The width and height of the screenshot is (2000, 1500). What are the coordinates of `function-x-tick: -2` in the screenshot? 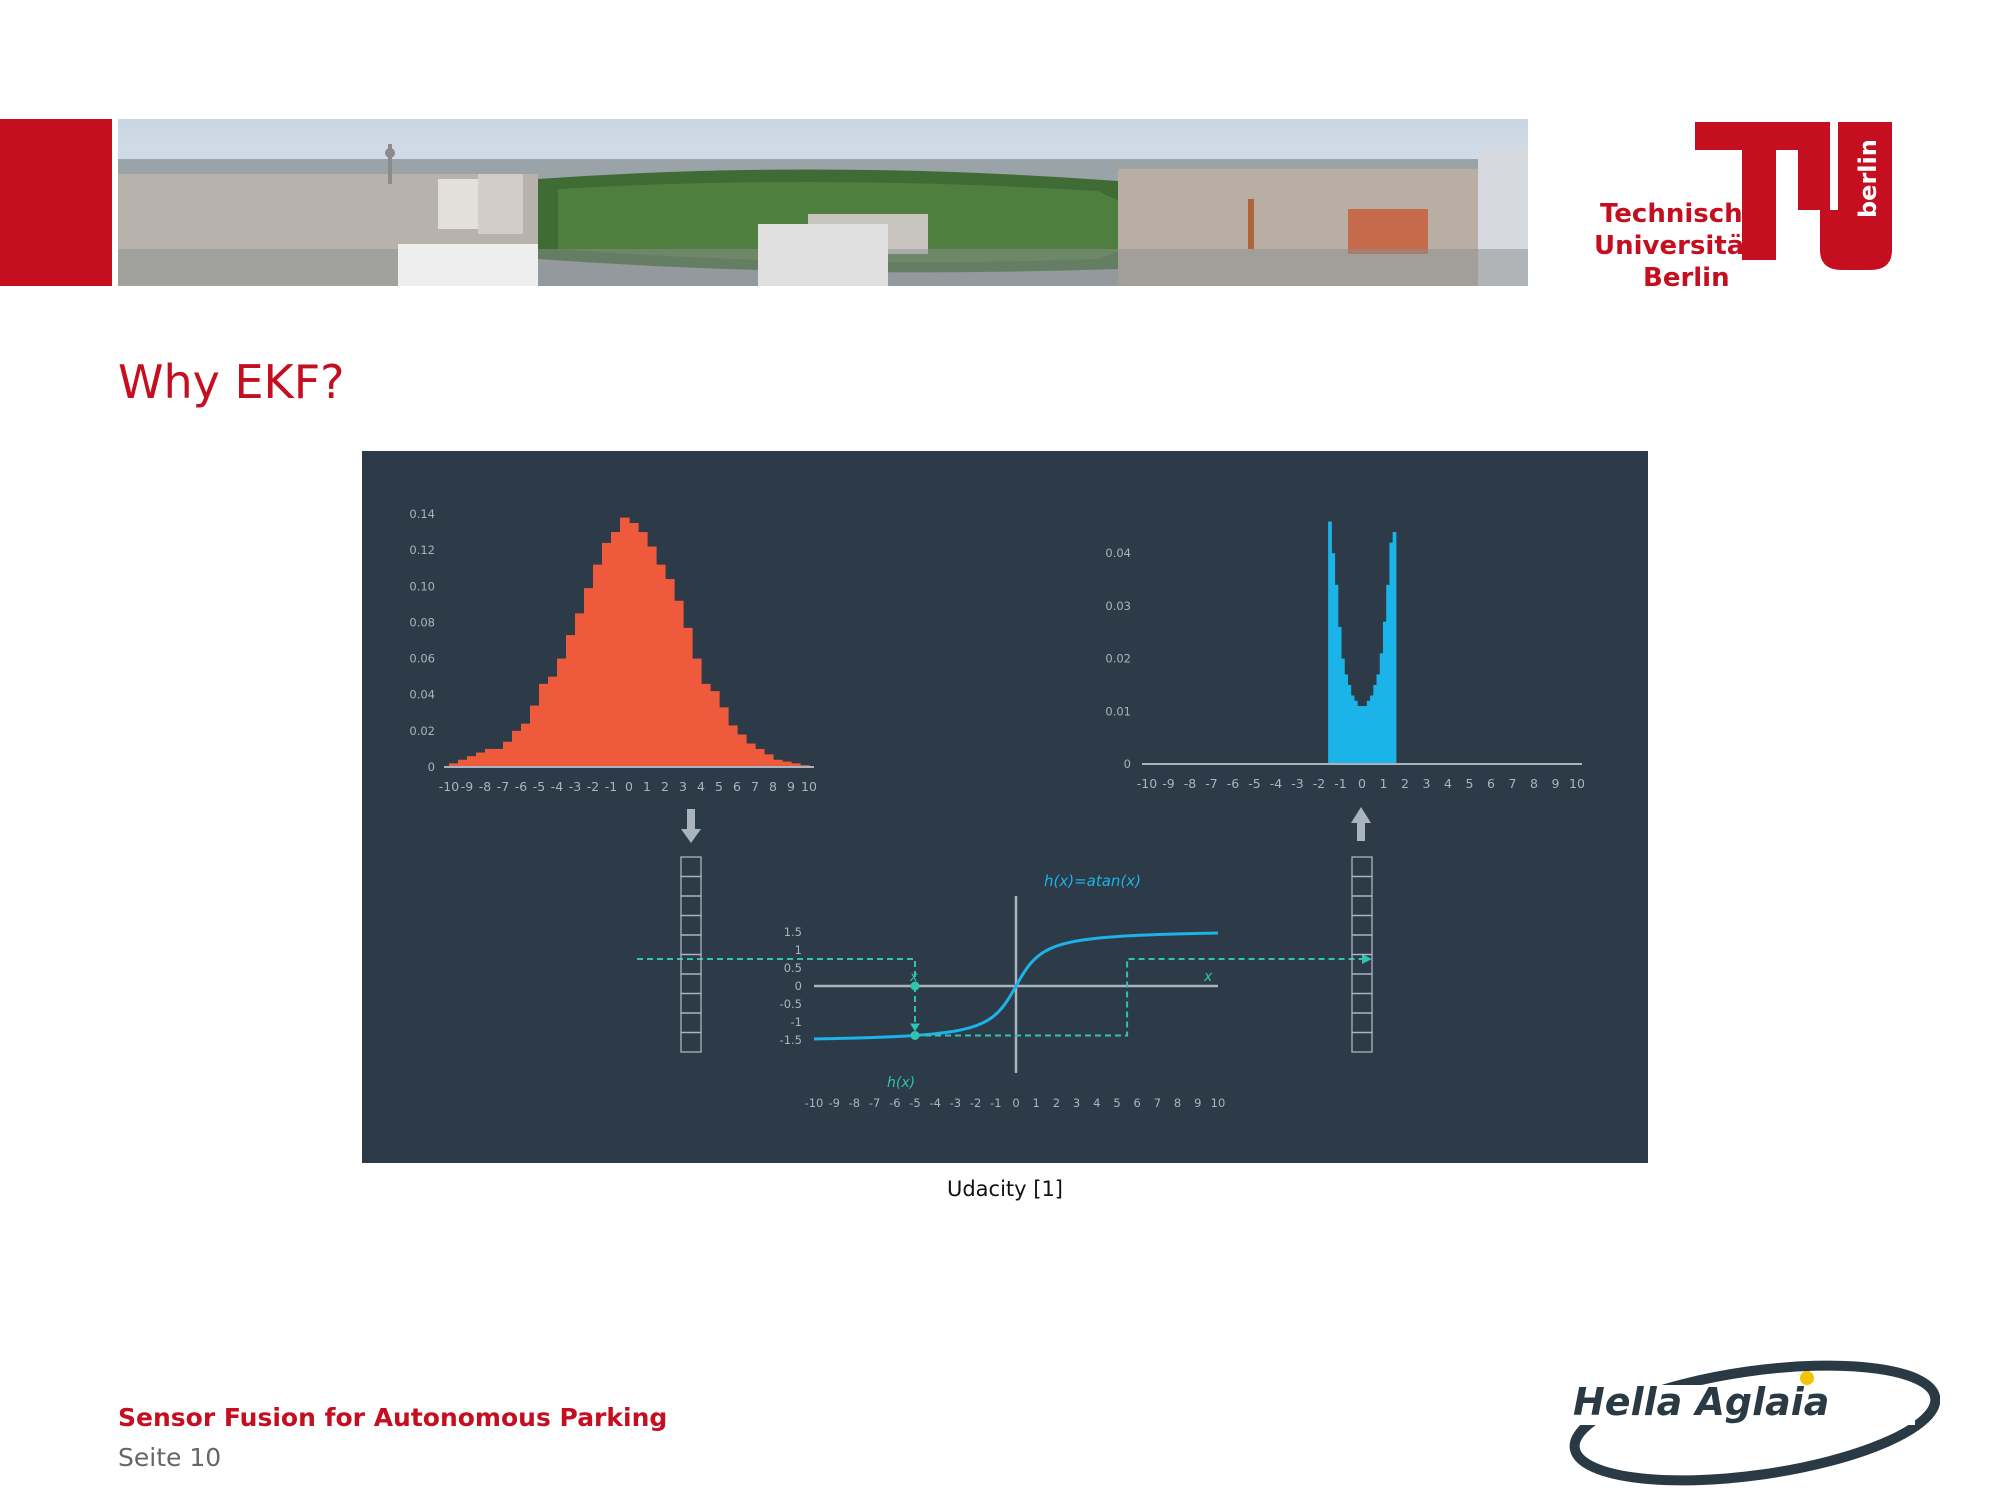 It's located at (975, 1103).